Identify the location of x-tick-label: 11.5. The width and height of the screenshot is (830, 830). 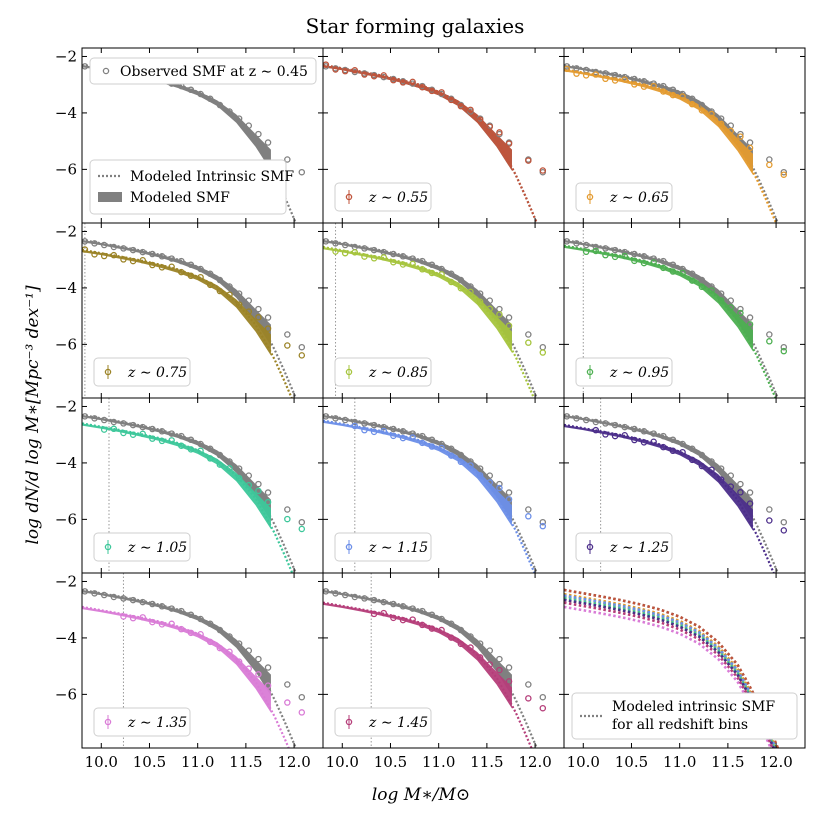
(486, 762).